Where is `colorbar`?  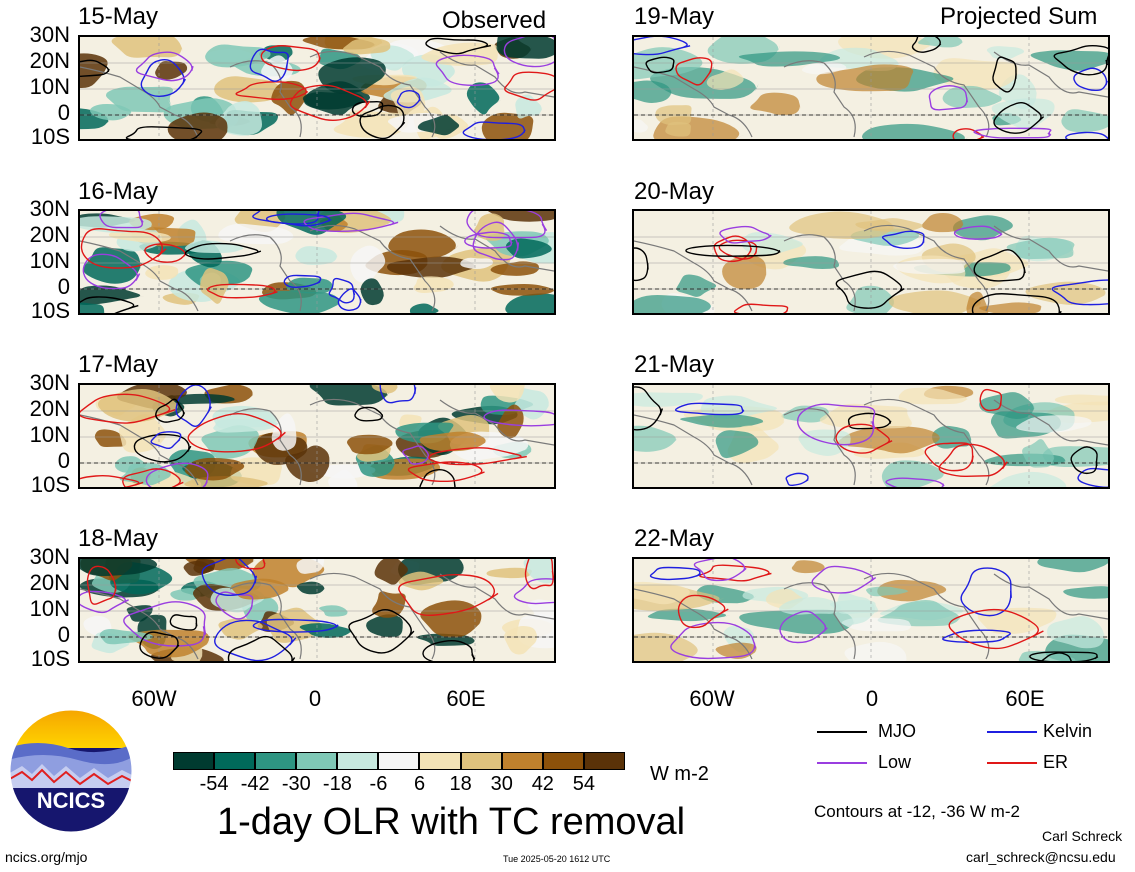 colorbar is located at coordinates (399, 761).